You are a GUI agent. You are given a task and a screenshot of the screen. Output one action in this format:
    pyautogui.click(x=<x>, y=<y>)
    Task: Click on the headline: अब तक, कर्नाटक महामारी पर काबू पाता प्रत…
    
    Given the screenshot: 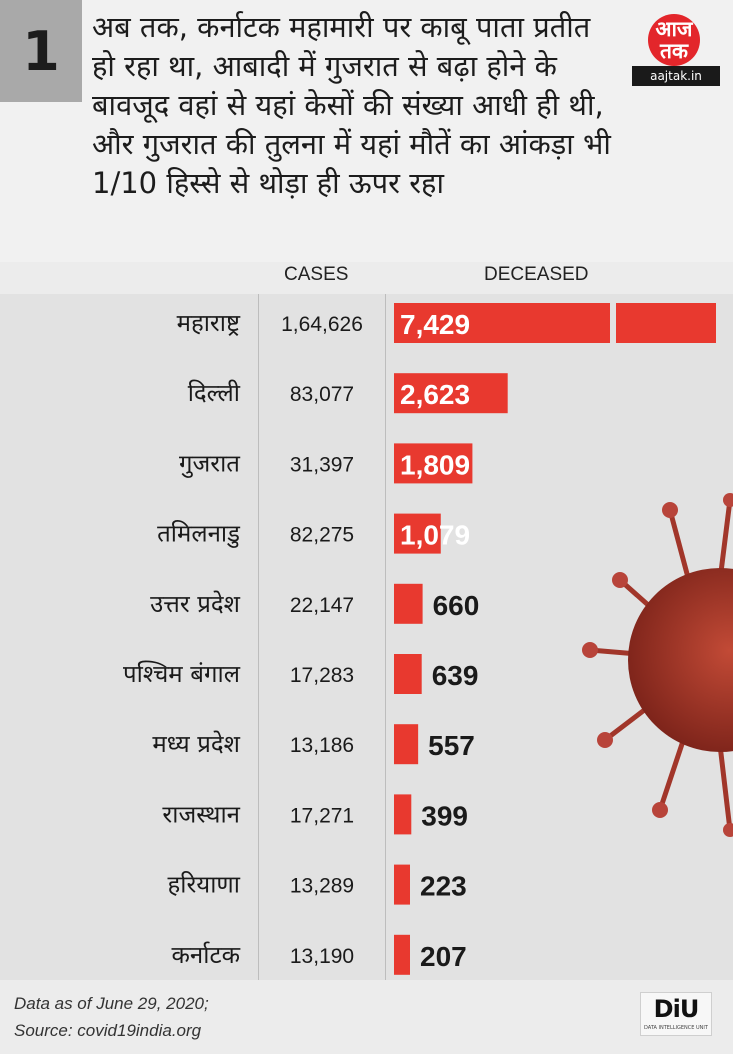 What is the action you would take?
    pyautogui.click(x=351, y=105)
    